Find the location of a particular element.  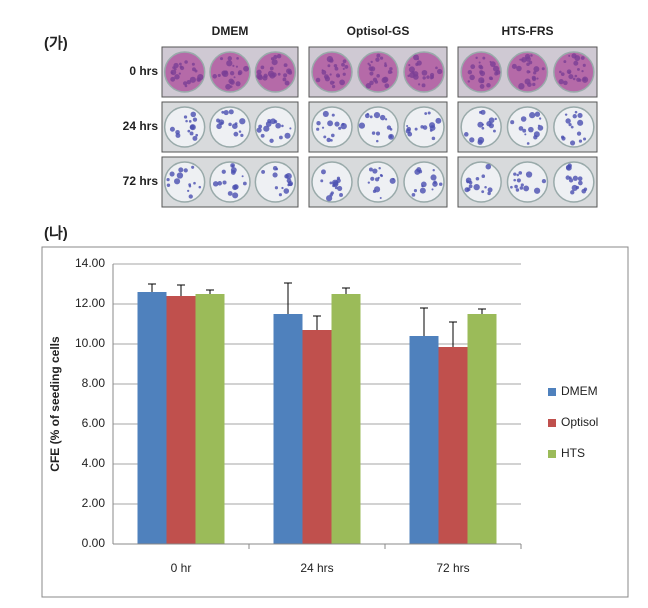

x-tick-label: 0 hr is located at coordinates (181, 568).